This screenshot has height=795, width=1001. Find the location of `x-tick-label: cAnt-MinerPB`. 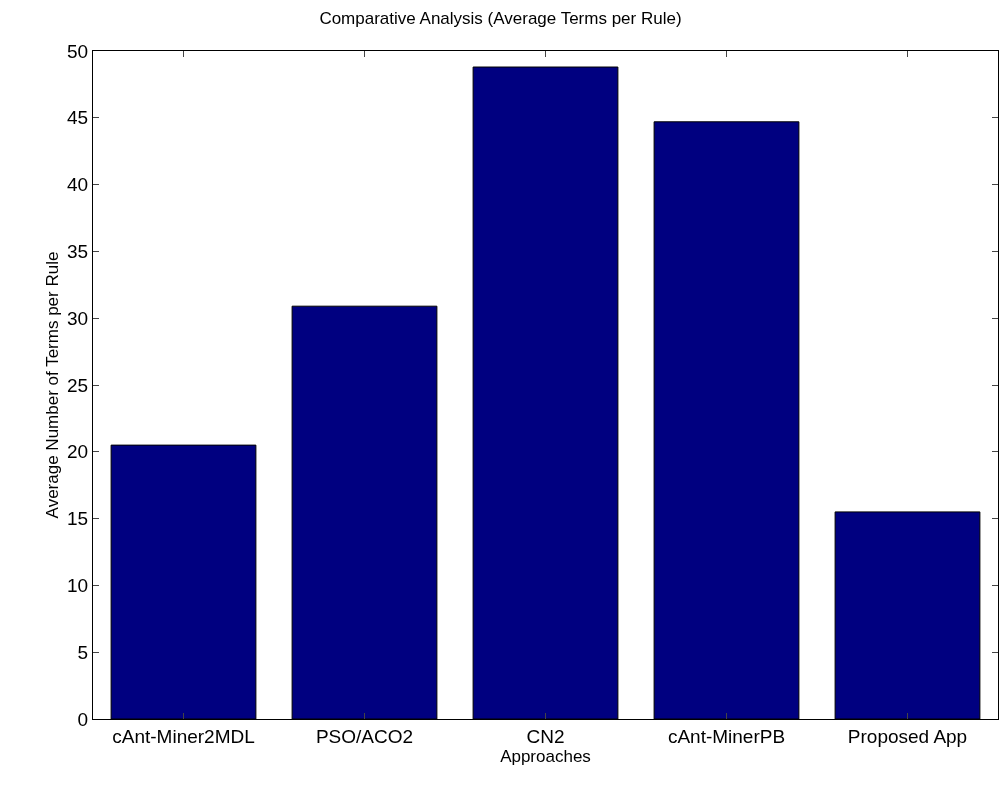

x-tick-label: cAnt-MinerPB is located at coordinates (726, 736).